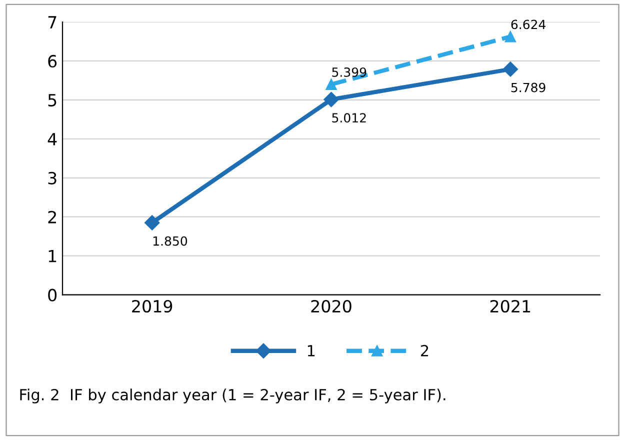 The image size is (625, 440). I want to click on caption: Fig. 2 IF by calendar year (1 = 2-year IF, 2 = 5-year IF)., so click(233, 396).